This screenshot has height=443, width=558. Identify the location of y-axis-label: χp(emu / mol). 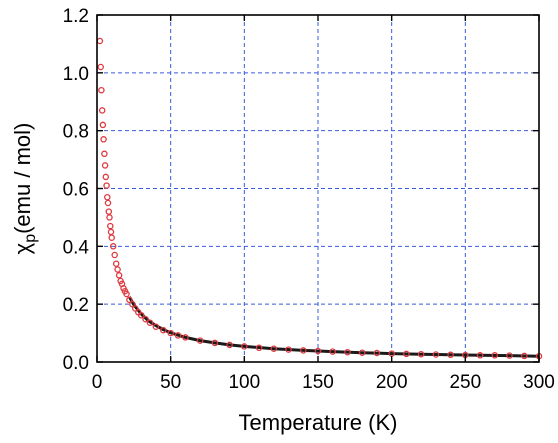
(24, 189).